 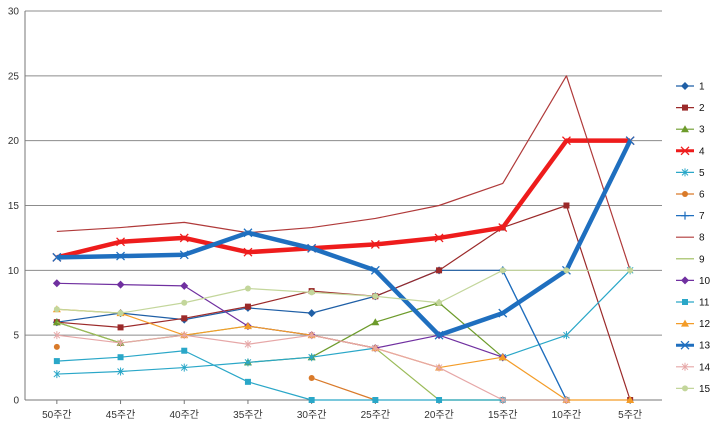 What do you see at coordinates (248, 415) in the screenshot?
I see `x-tick-label: 35주간` at bounding box center [248, 415].